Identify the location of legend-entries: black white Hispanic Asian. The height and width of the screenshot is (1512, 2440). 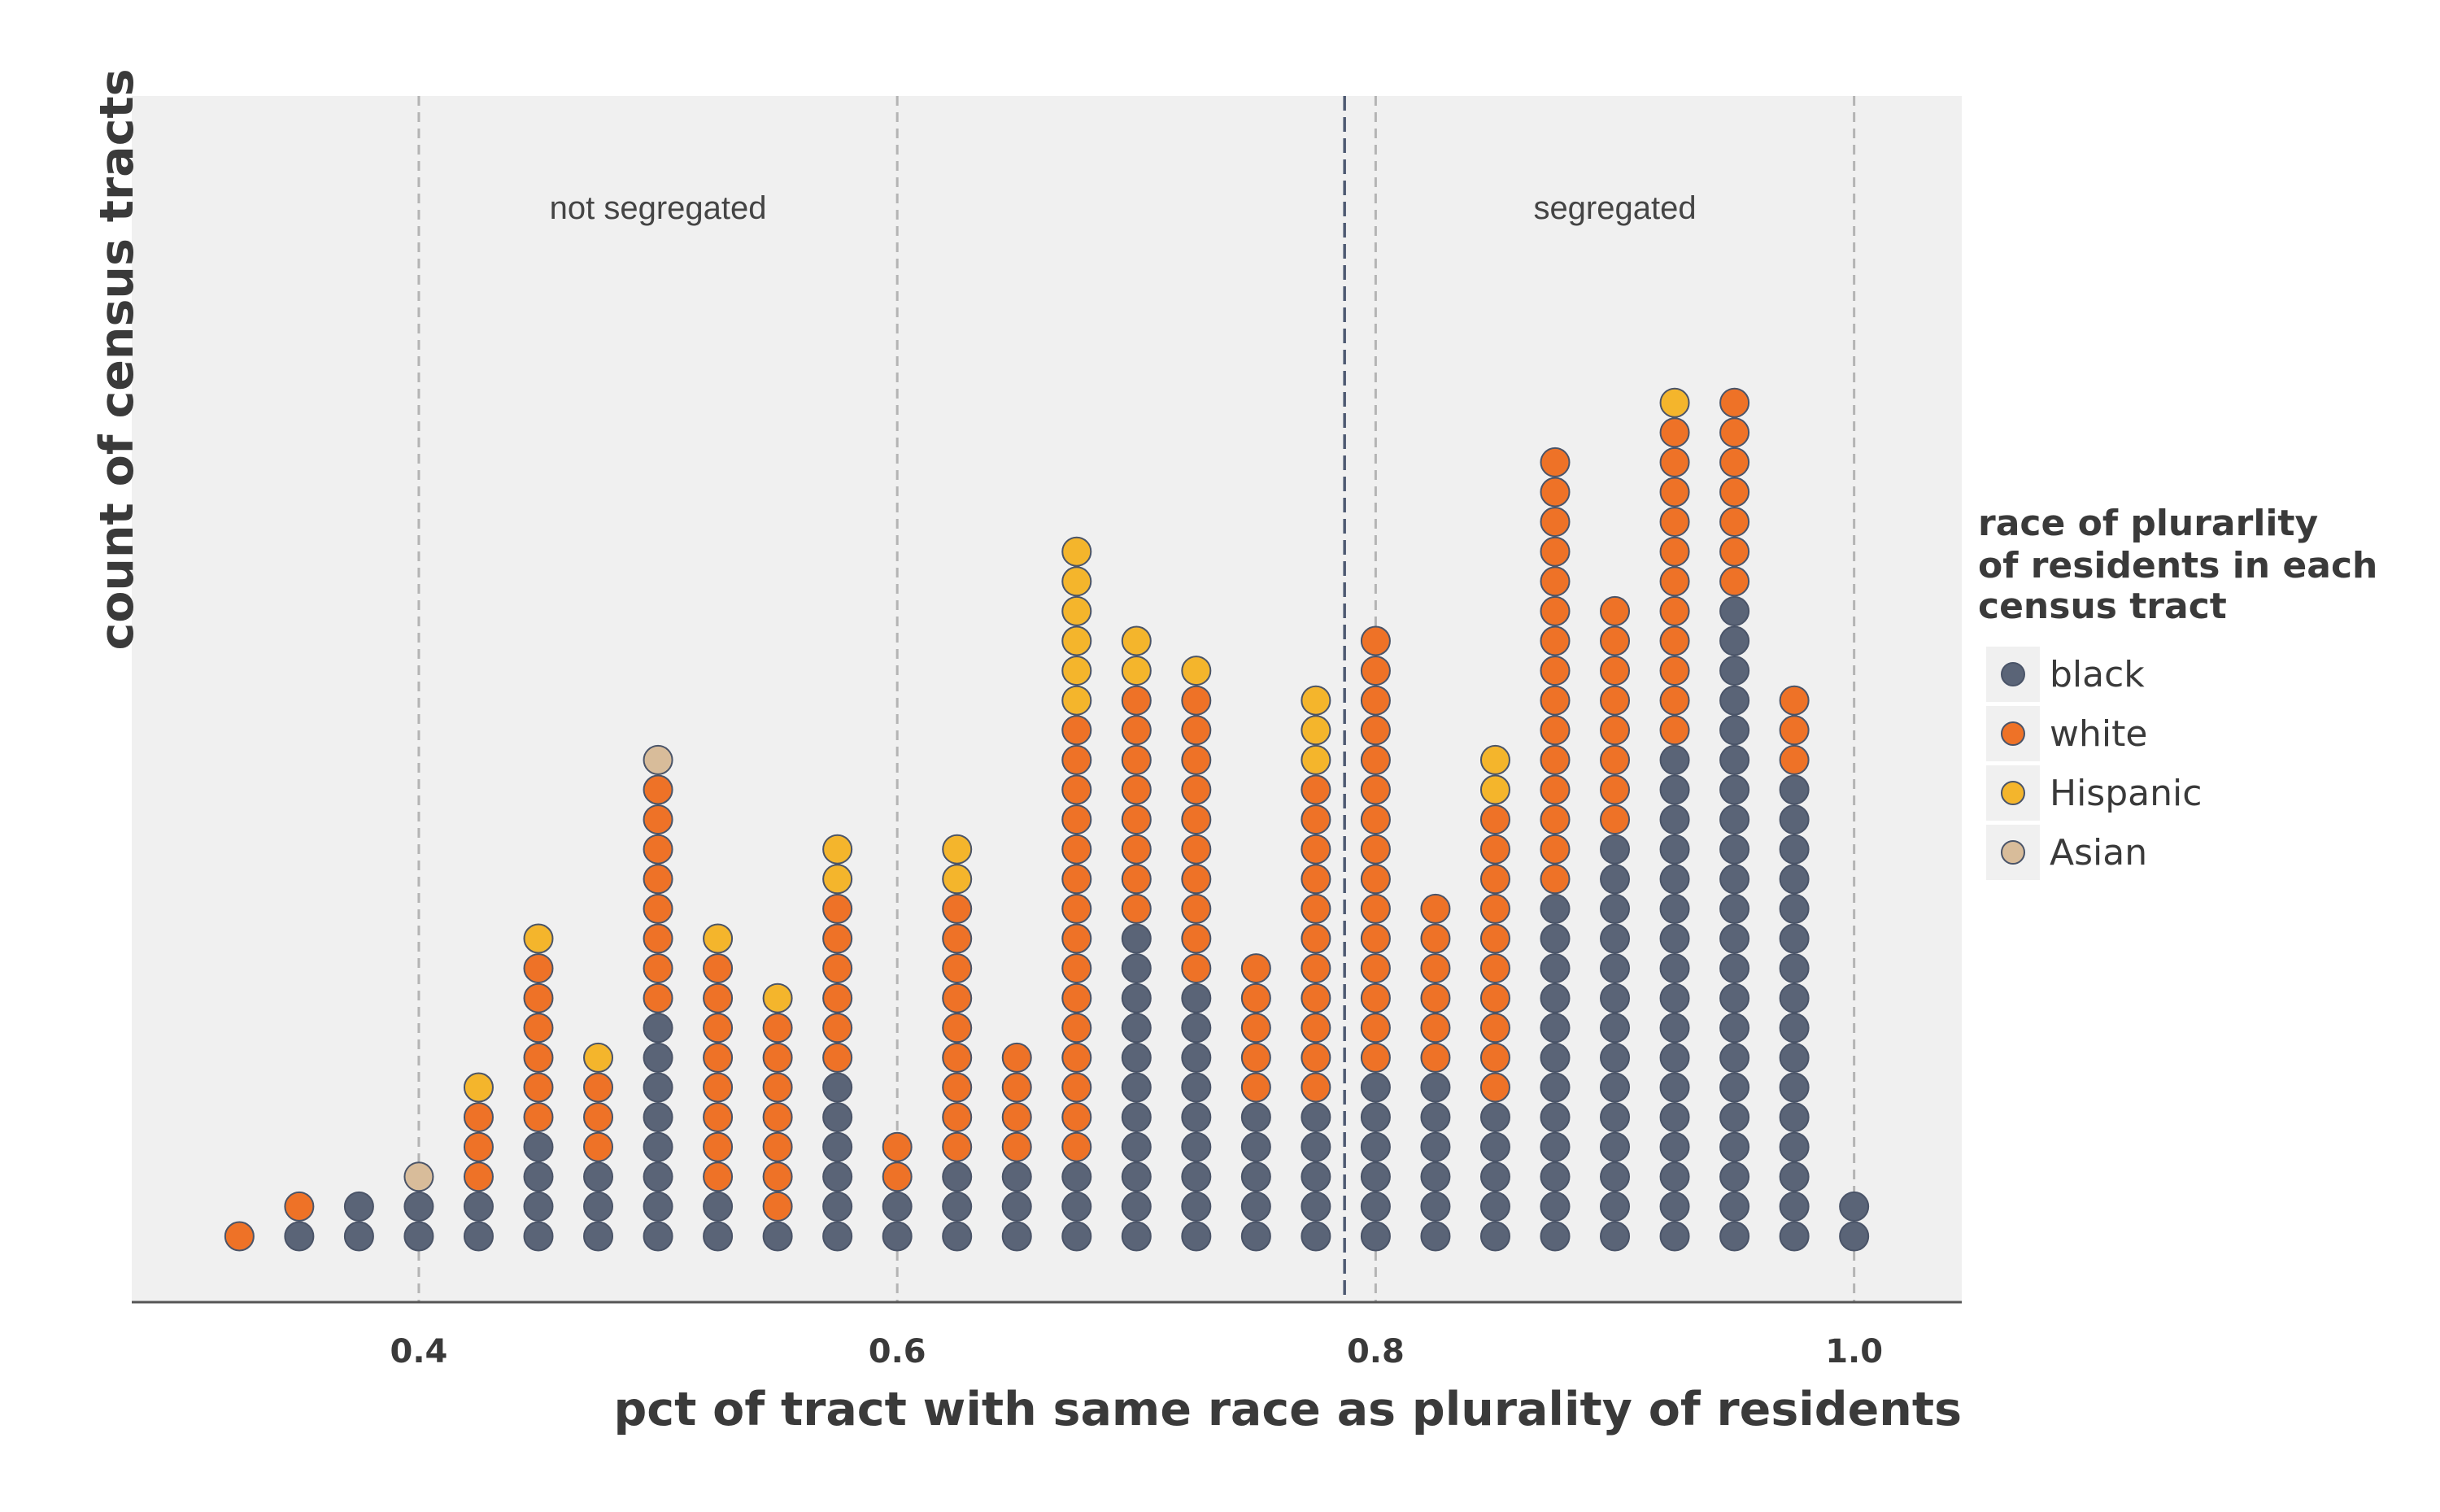
(2094, 763).